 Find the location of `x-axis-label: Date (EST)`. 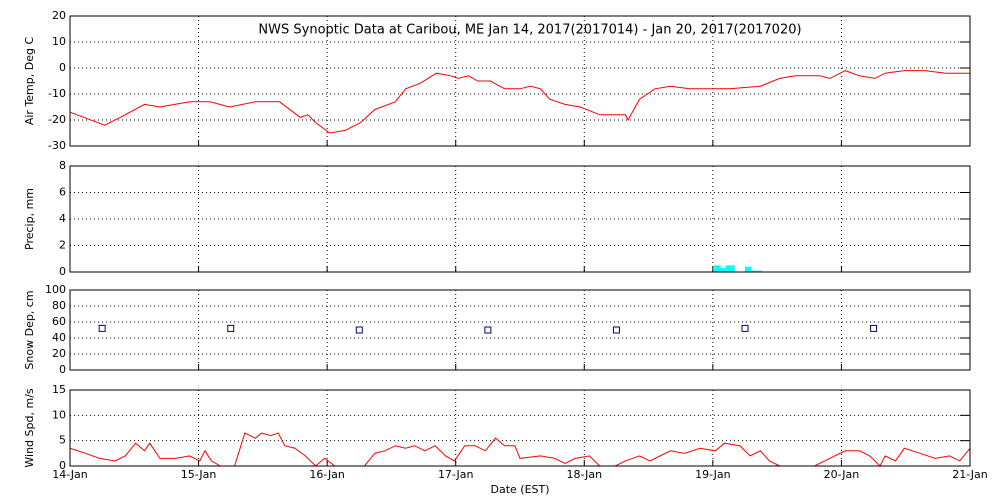

x-axis-label: Date (EST) is located at coordinates (519, 489).